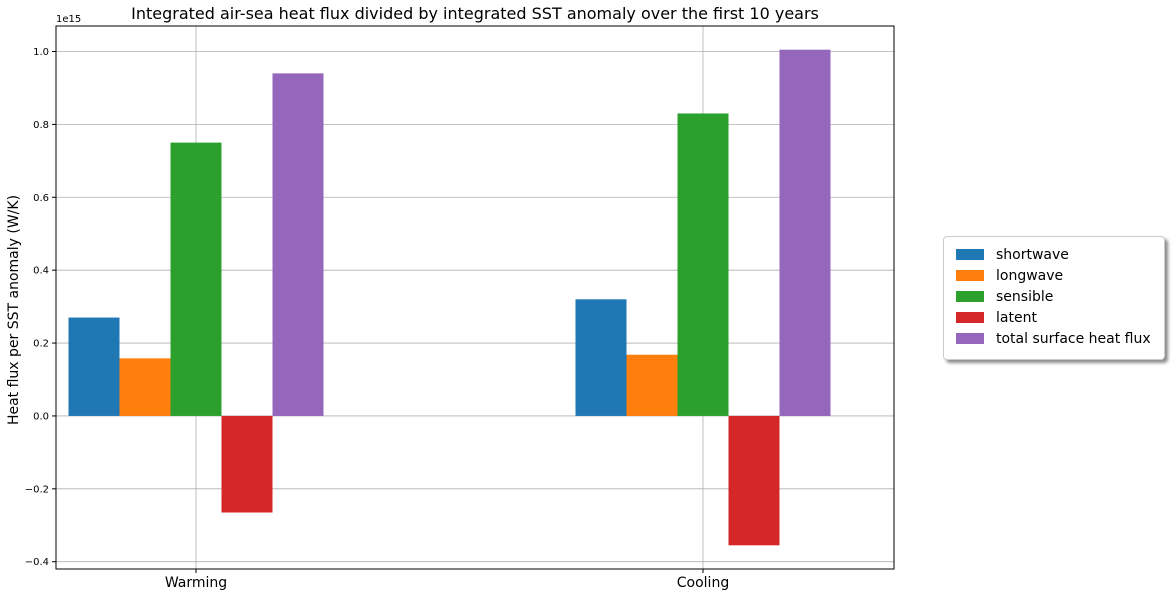 This screenshot has height=597, width=1172. What do you see at coordinates (754, 480) in the screenshot?
I see `bar-latent-cooling` at bounding box center [754, 480].